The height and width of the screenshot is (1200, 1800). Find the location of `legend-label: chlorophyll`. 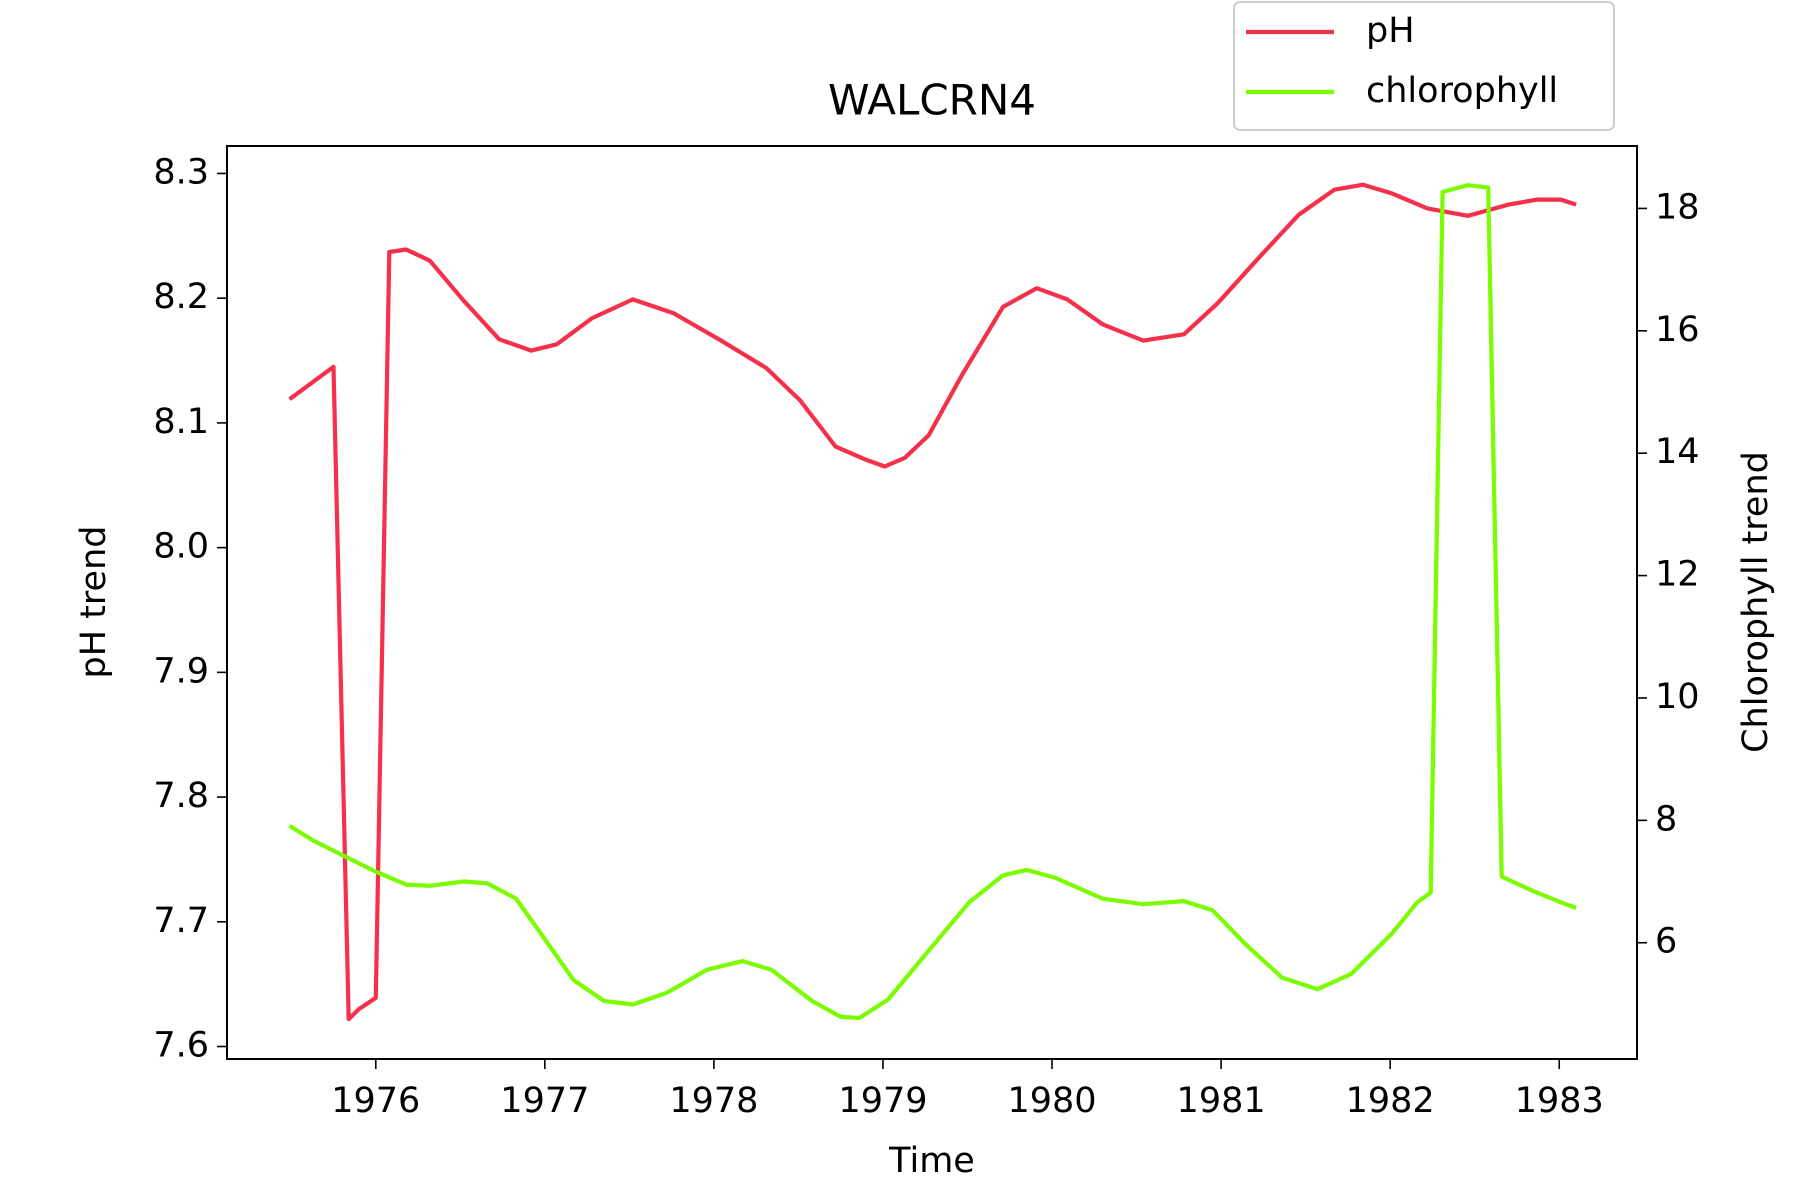

legend-label: chlorophyll is located at coordinates (1462, 91).